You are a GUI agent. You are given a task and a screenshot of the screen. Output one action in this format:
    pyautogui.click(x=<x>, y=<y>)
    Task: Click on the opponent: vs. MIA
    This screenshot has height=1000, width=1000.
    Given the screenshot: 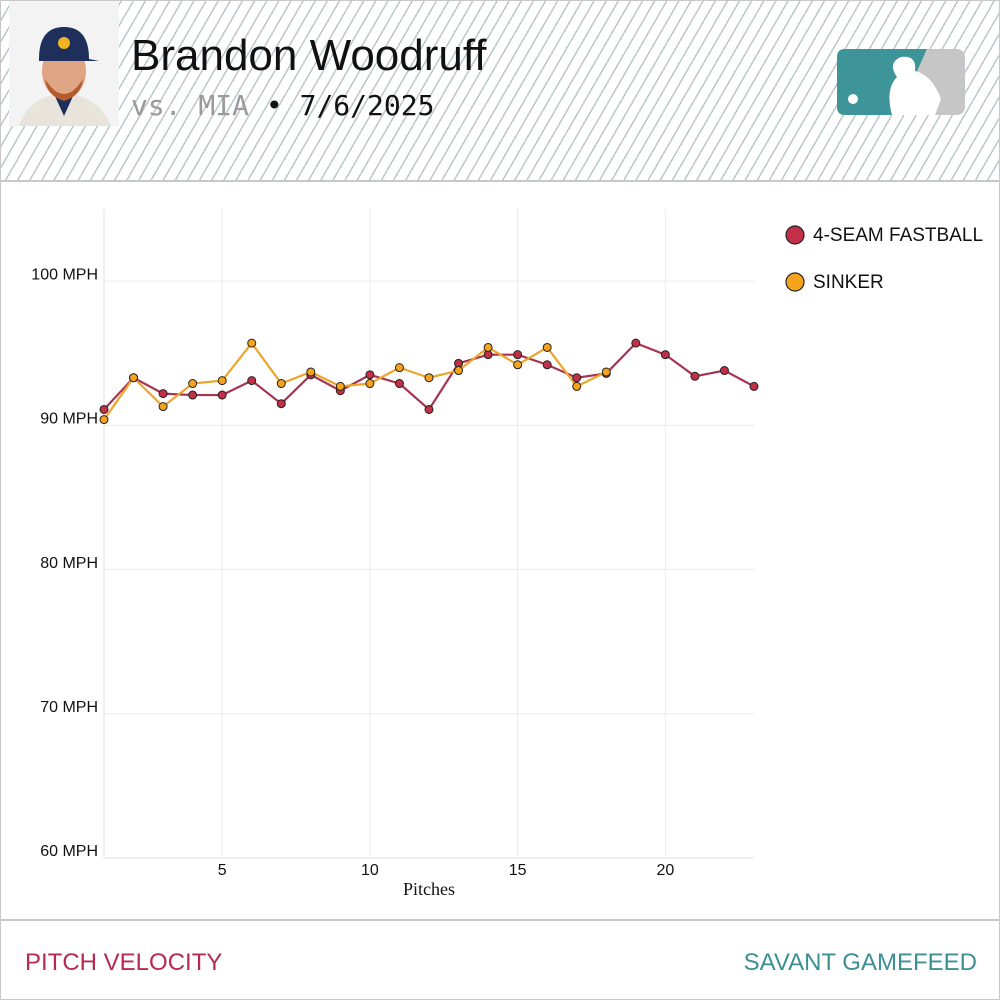 What is the action you would take?
    pyautogui.click(x=190, y=105)
    